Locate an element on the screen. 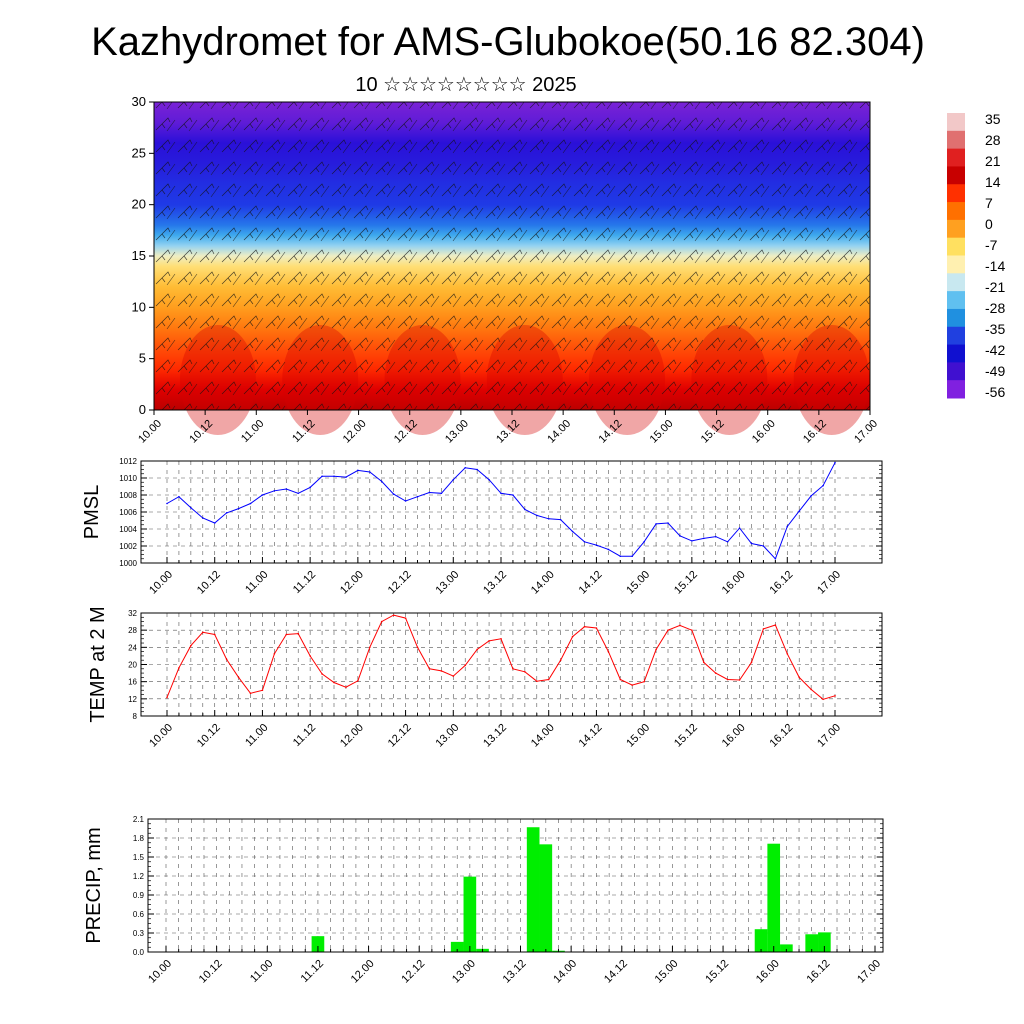 This screenshot has height=1024, width=1024. y-tick-label: 1000 is located at coordinates (128, 563).